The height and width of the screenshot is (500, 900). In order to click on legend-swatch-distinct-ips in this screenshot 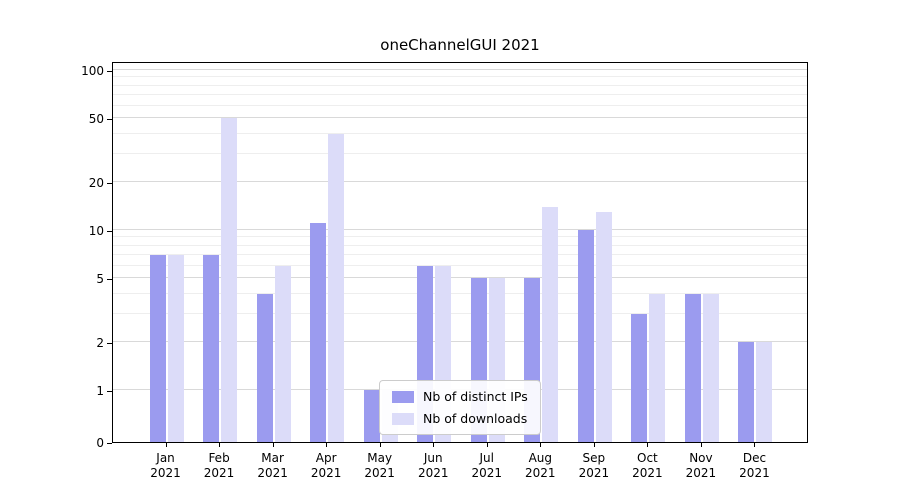, I will do `click(403, 396)`.